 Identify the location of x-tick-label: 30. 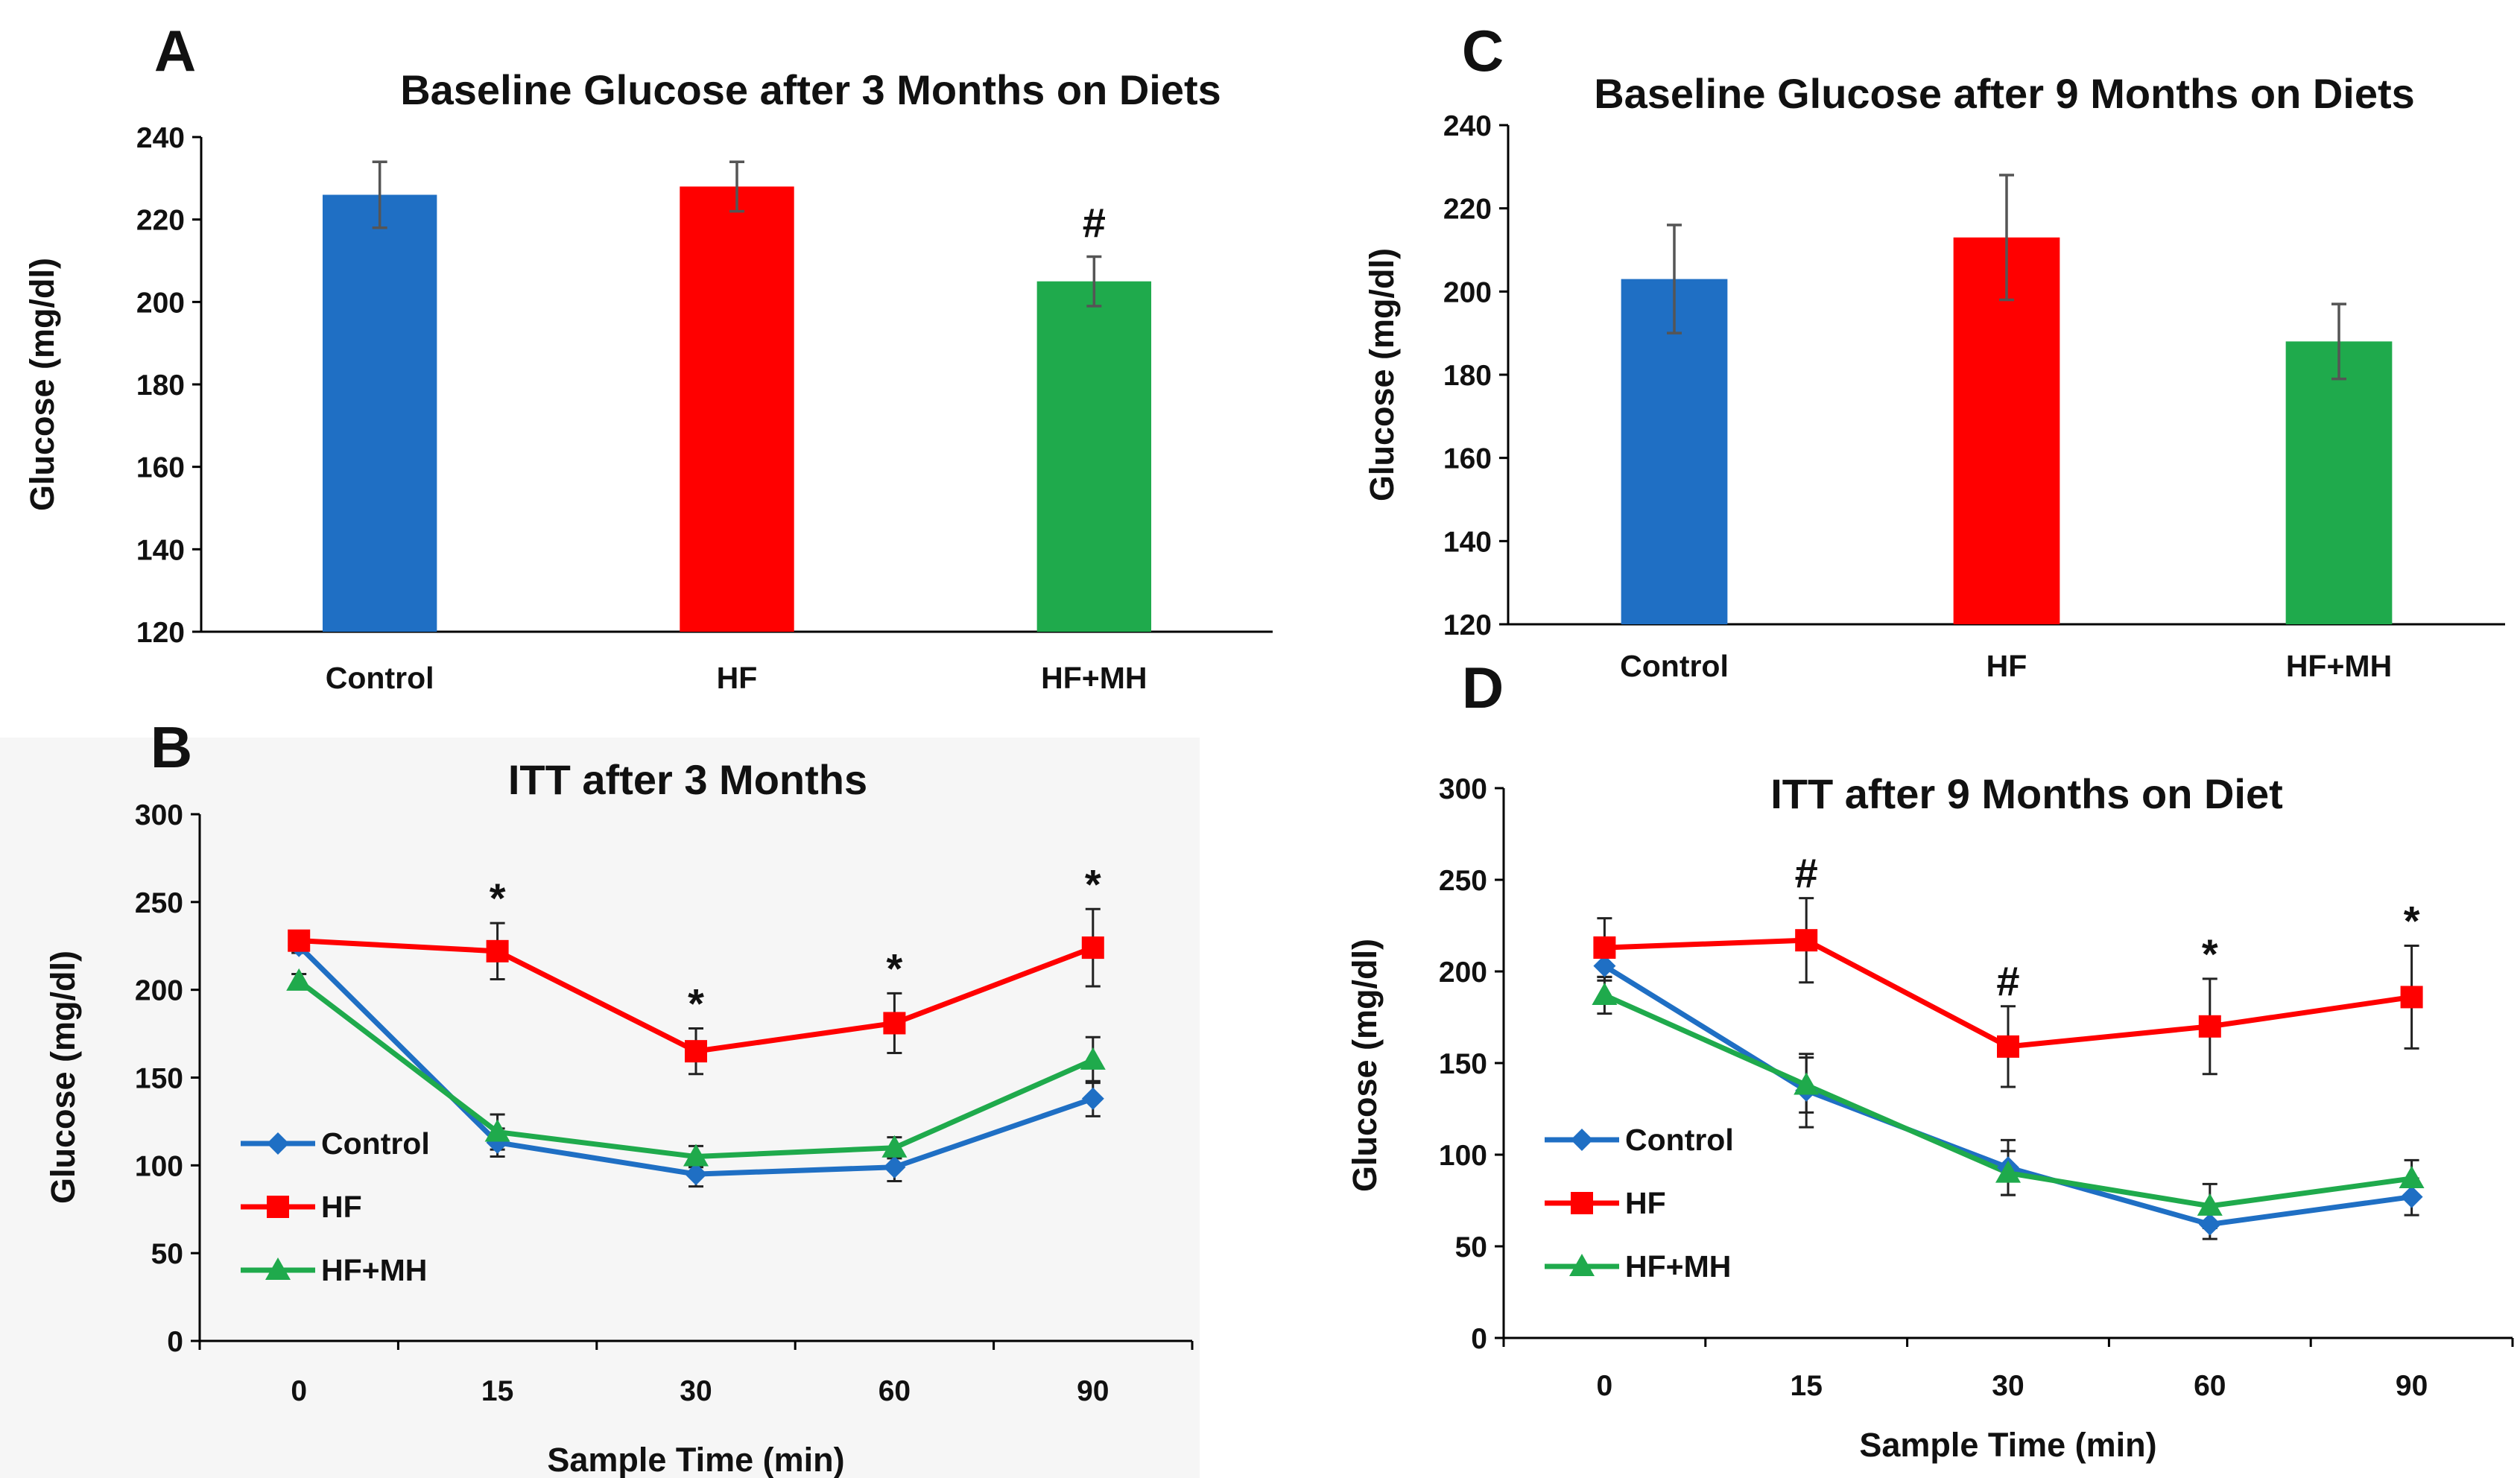
(2008, 1386).